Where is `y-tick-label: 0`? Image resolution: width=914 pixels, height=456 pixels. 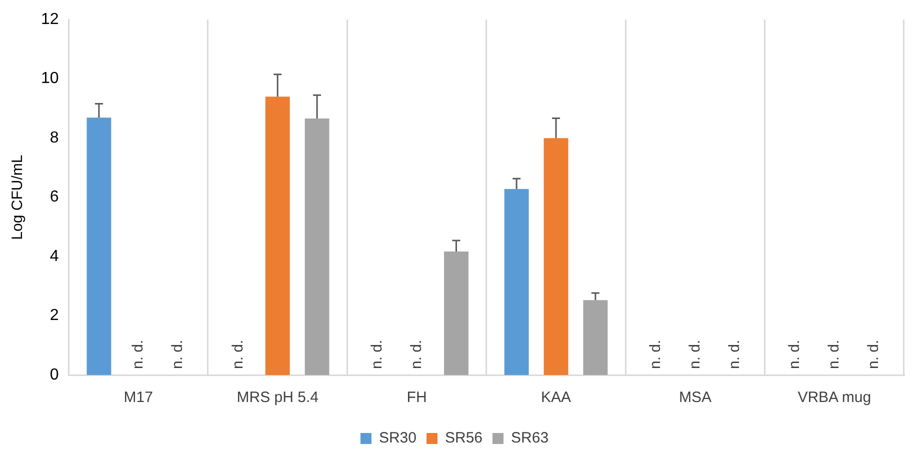
y-tick-label: 0 is located at coordinates (54, 375).